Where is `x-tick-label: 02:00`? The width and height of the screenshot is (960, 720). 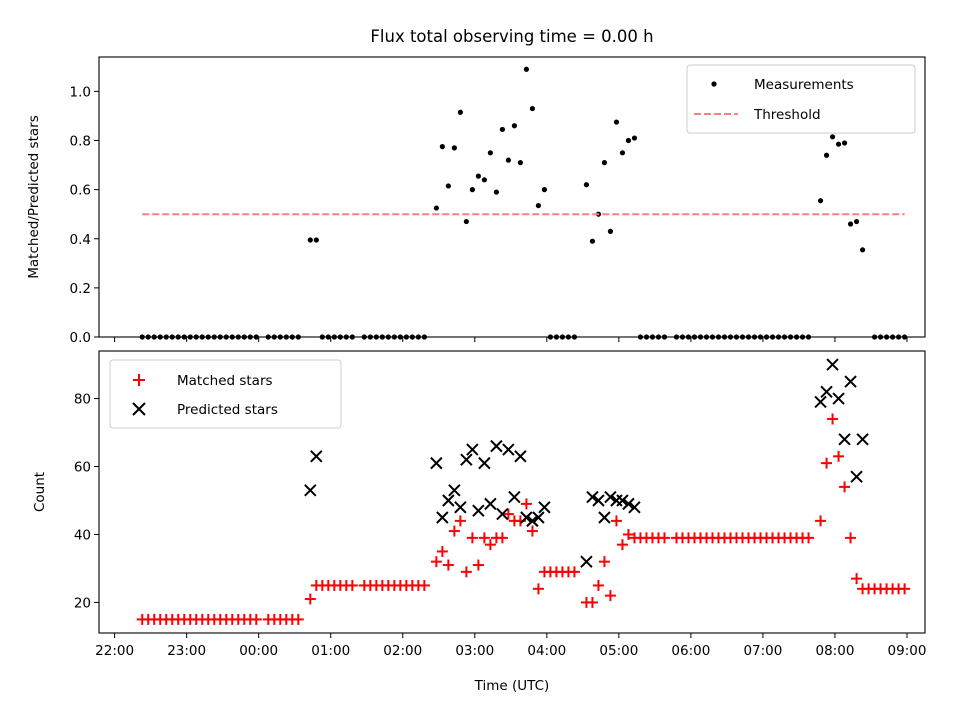
x-tick-label: 02:00 is located at coordinates (402, 651).